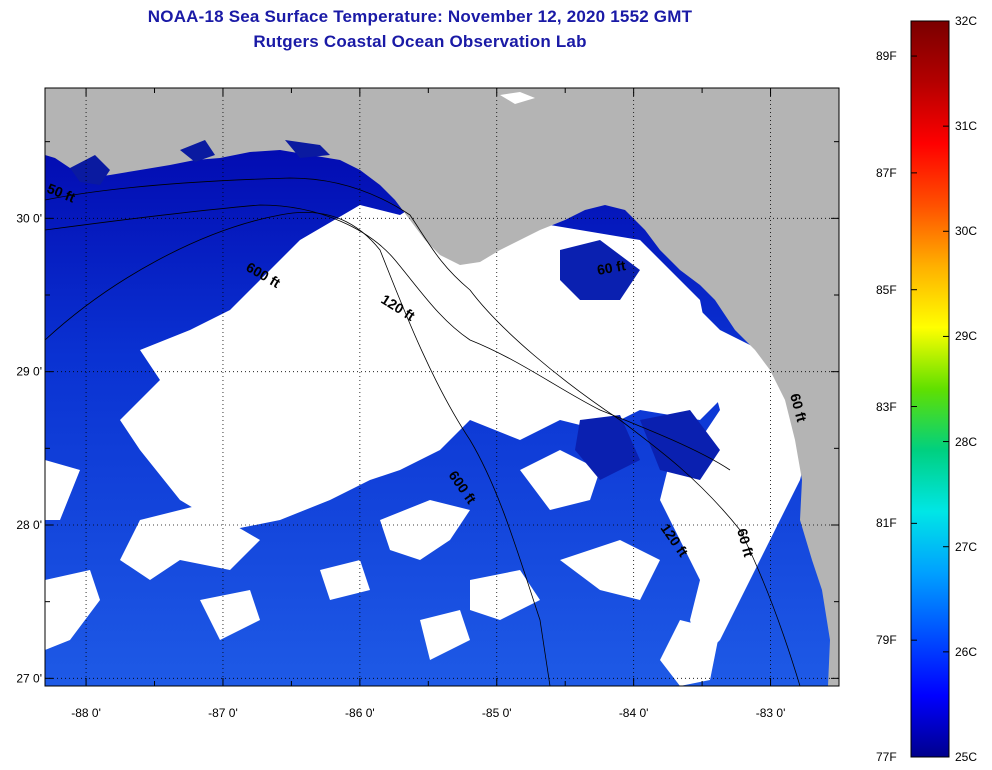  I want to click on colorbar-celsius-label: 31C, so click(966, 126).